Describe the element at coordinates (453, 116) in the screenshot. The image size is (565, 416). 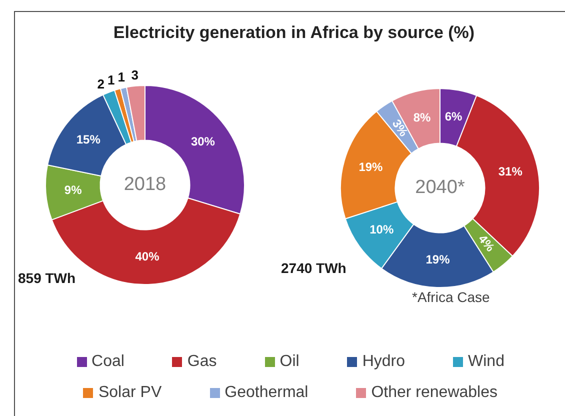
I see `data-label: 6%` at that location.